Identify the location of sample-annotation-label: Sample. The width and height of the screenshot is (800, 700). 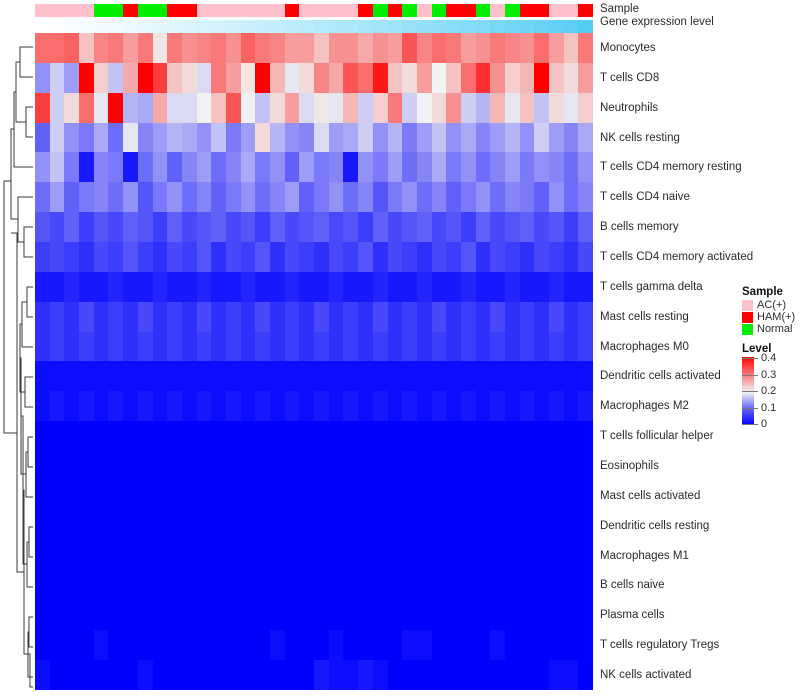
(619, 9).